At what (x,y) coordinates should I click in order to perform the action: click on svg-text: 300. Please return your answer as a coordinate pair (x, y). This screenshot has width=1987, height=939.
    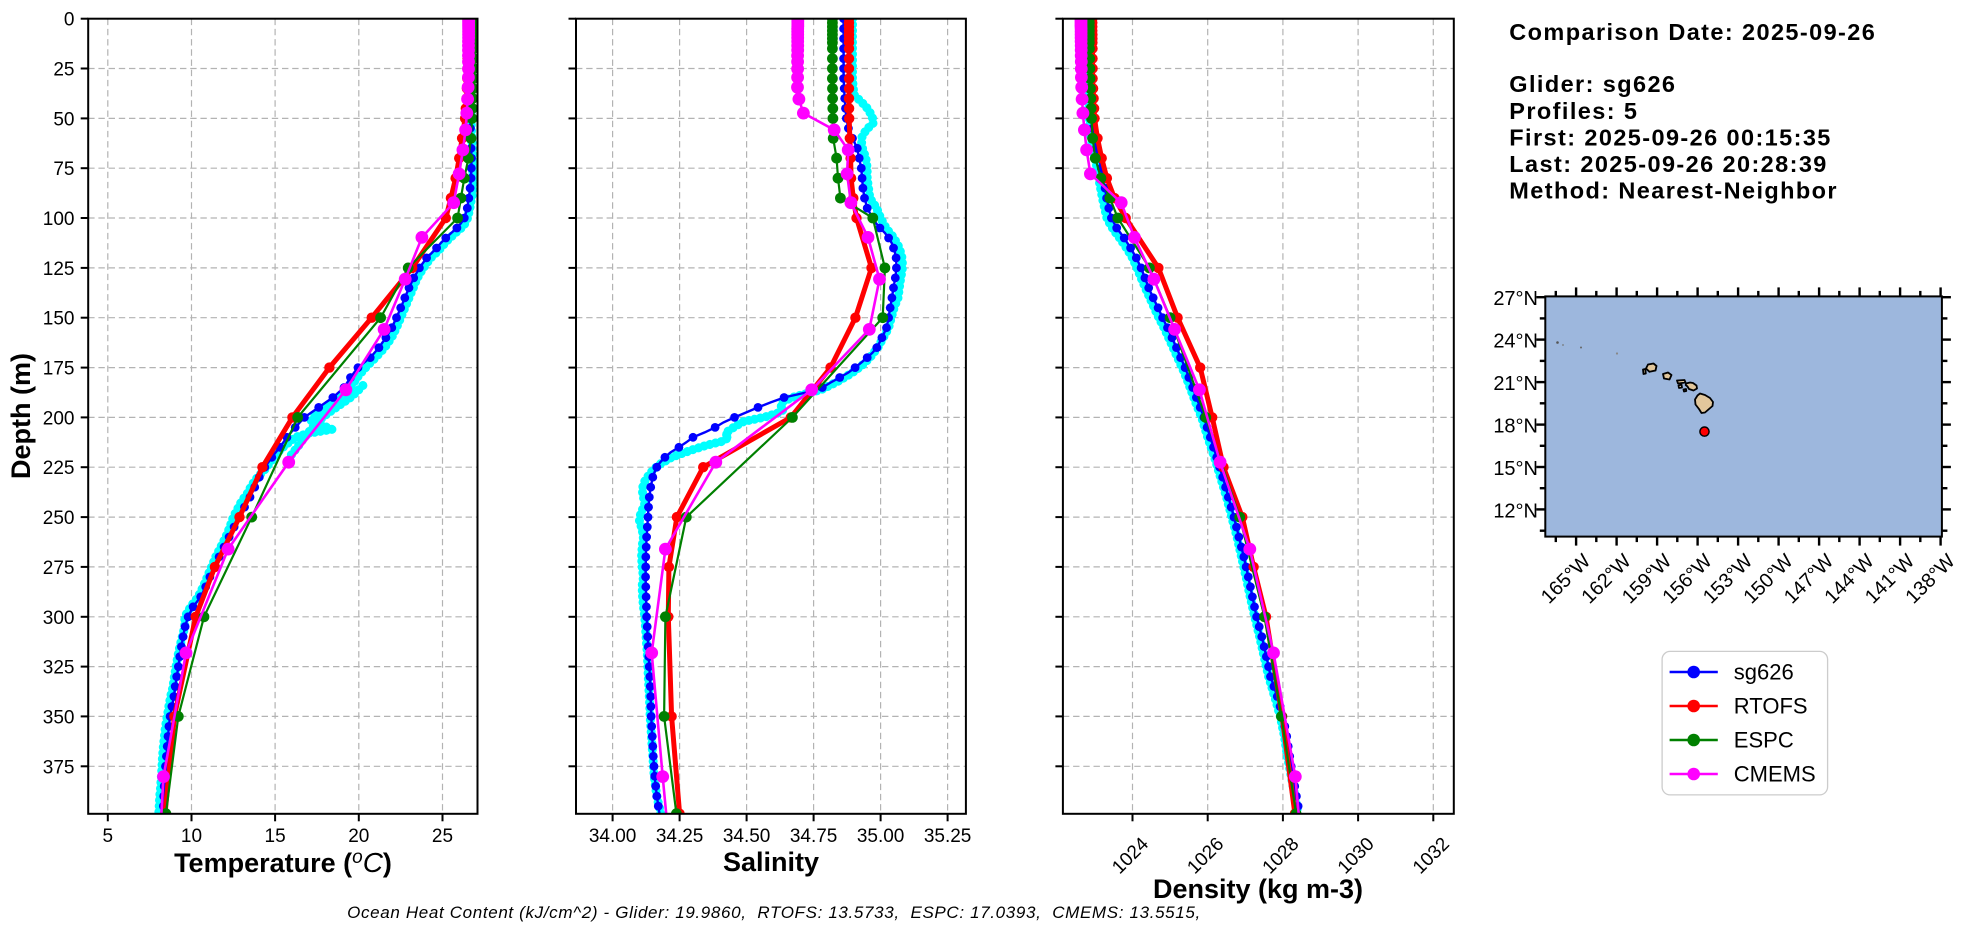
    Looking at the image, I should click on (59, 618).